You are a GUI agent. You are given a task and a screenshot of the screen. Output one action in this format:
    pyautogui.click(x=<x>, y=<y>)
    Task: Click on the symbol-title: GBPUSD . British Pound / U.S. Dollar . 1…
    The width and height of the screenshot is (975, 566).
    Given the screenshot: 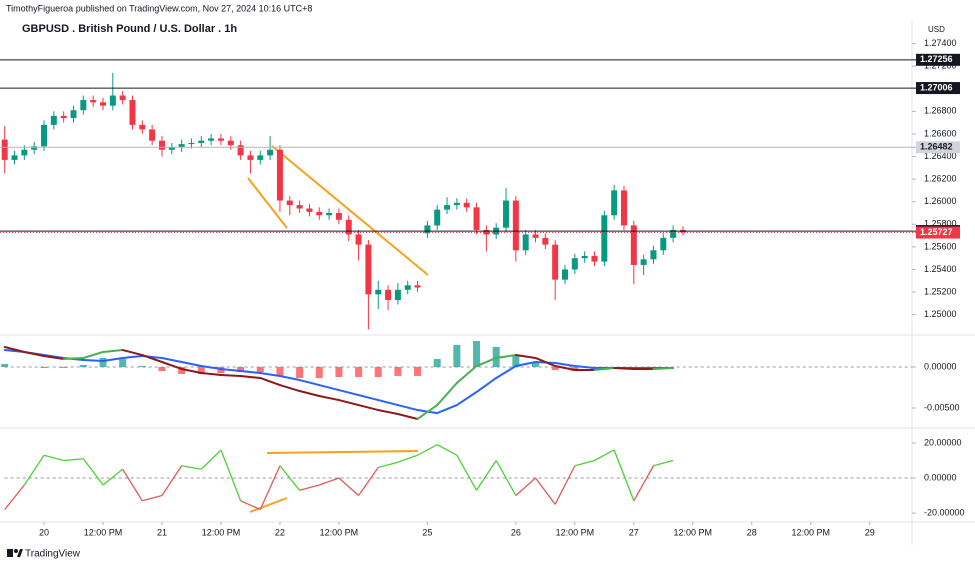 What is the action you would take?
    pyautogui.click(x=129, y=29)
    